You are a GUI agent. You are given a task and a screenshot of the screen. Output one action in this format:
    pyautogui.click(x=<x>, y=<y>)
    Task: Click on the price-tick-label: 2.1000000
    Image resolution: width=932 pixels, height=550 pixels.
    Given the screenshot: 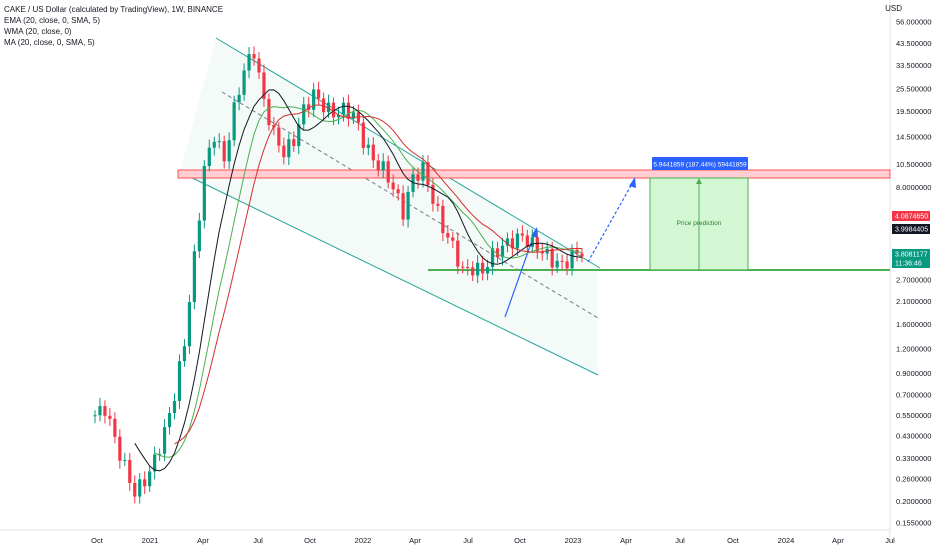 What is the action you would take?
    pyautogui.click(x=913, y=301)
    